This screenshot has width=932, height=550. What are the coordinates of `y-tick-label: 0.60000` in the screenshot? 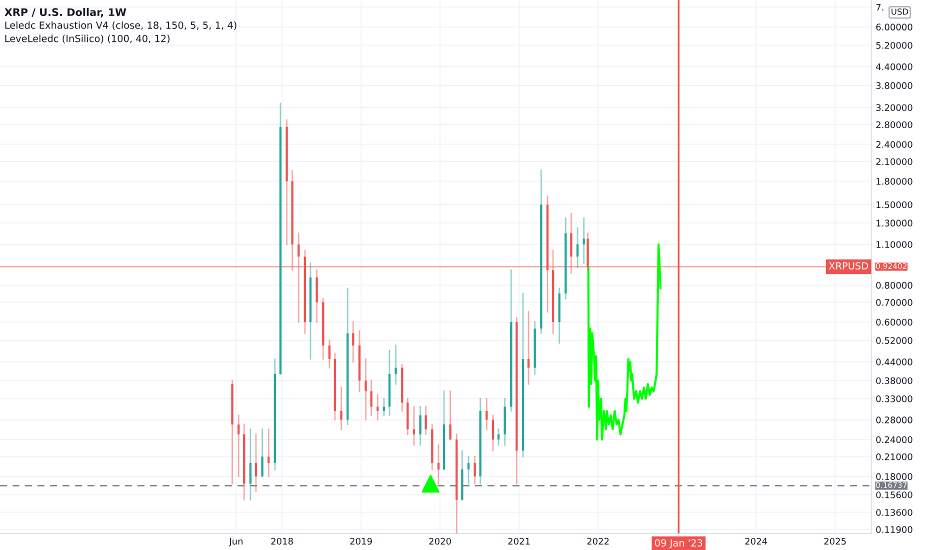 It's located at (894, 322).